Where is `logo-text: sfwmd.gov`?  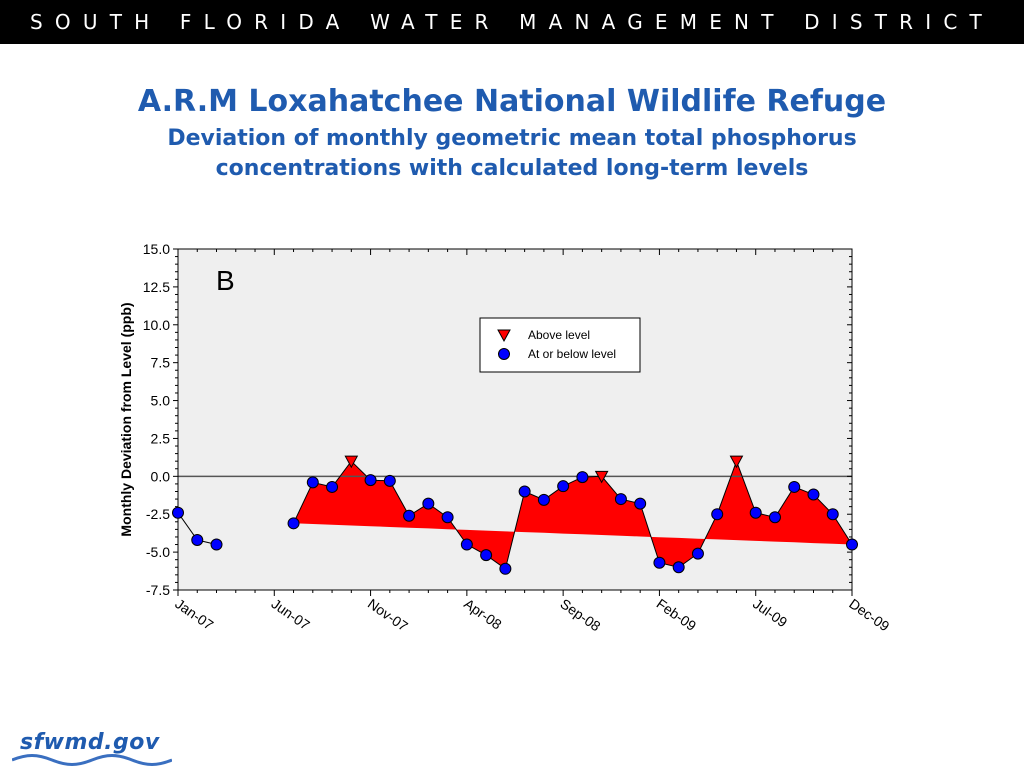
logo-text: sfwmd.gov is located at coordinates (90, 742).